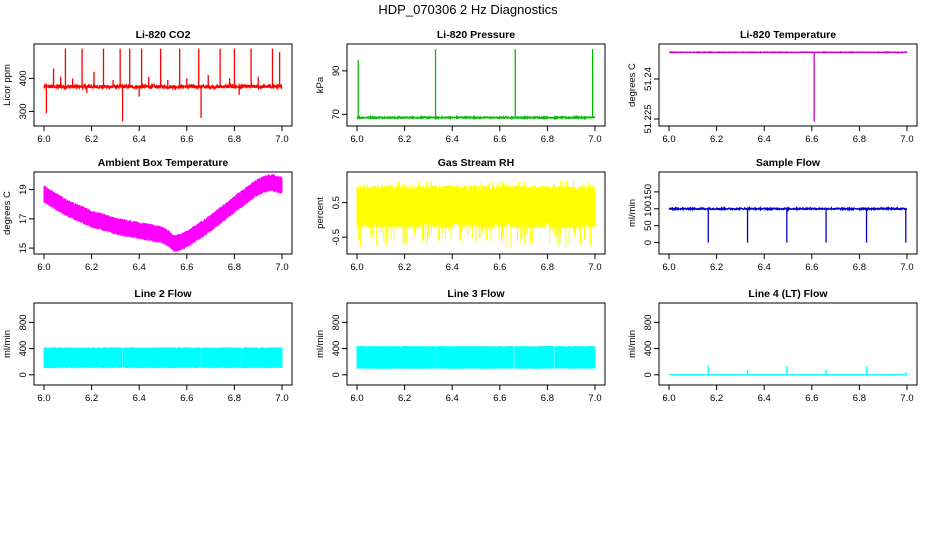 The height and width of the screenshot is (540, 936). Describe the element at coordinates (163, 35) in the screenshot. I see `panel-title: Li-820 CO2` at that location.